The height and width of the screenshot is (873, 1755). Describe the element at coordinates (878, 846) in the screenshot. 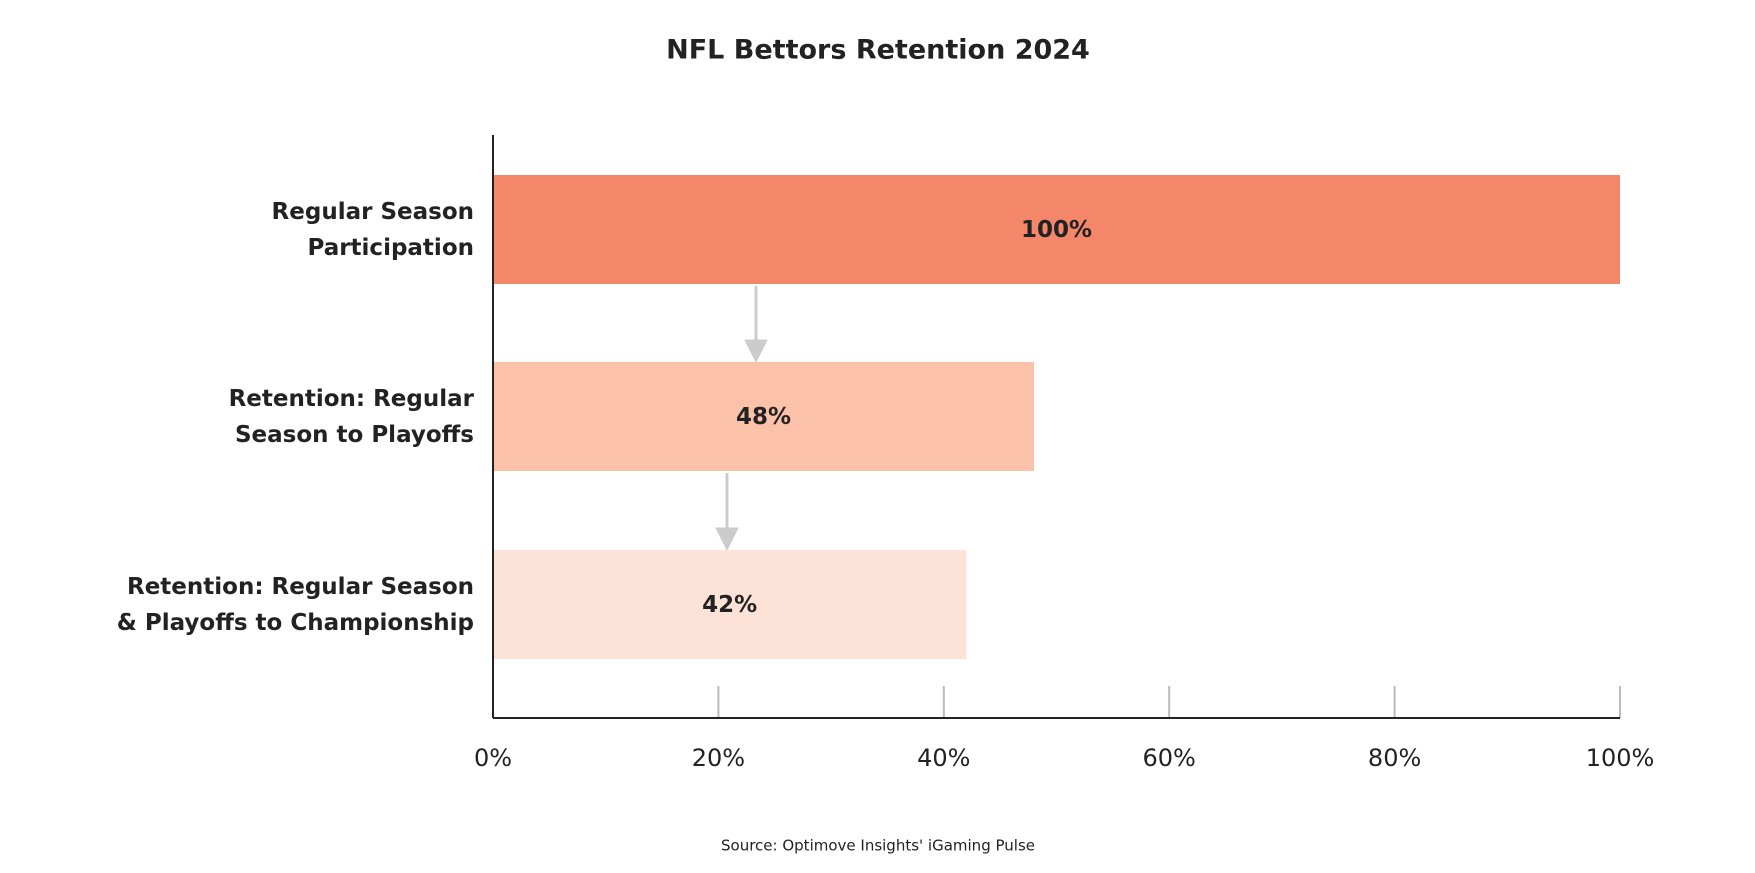

I see `source: Source: Optimove Insights' iGaming Pulse` at that location.